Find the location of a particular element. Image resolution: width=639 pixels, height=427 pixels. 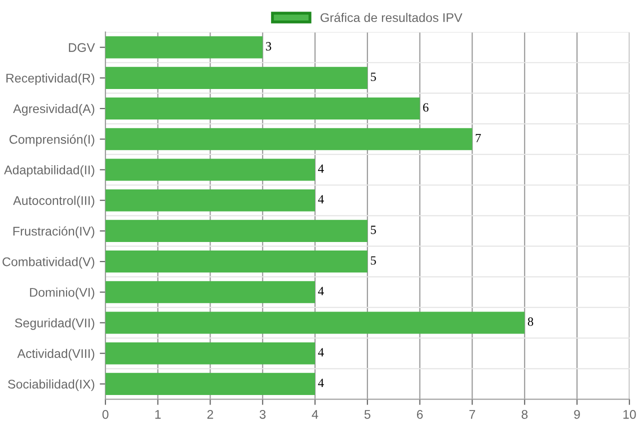

x-tick-label: 6 is located at coordinates (419, 414).